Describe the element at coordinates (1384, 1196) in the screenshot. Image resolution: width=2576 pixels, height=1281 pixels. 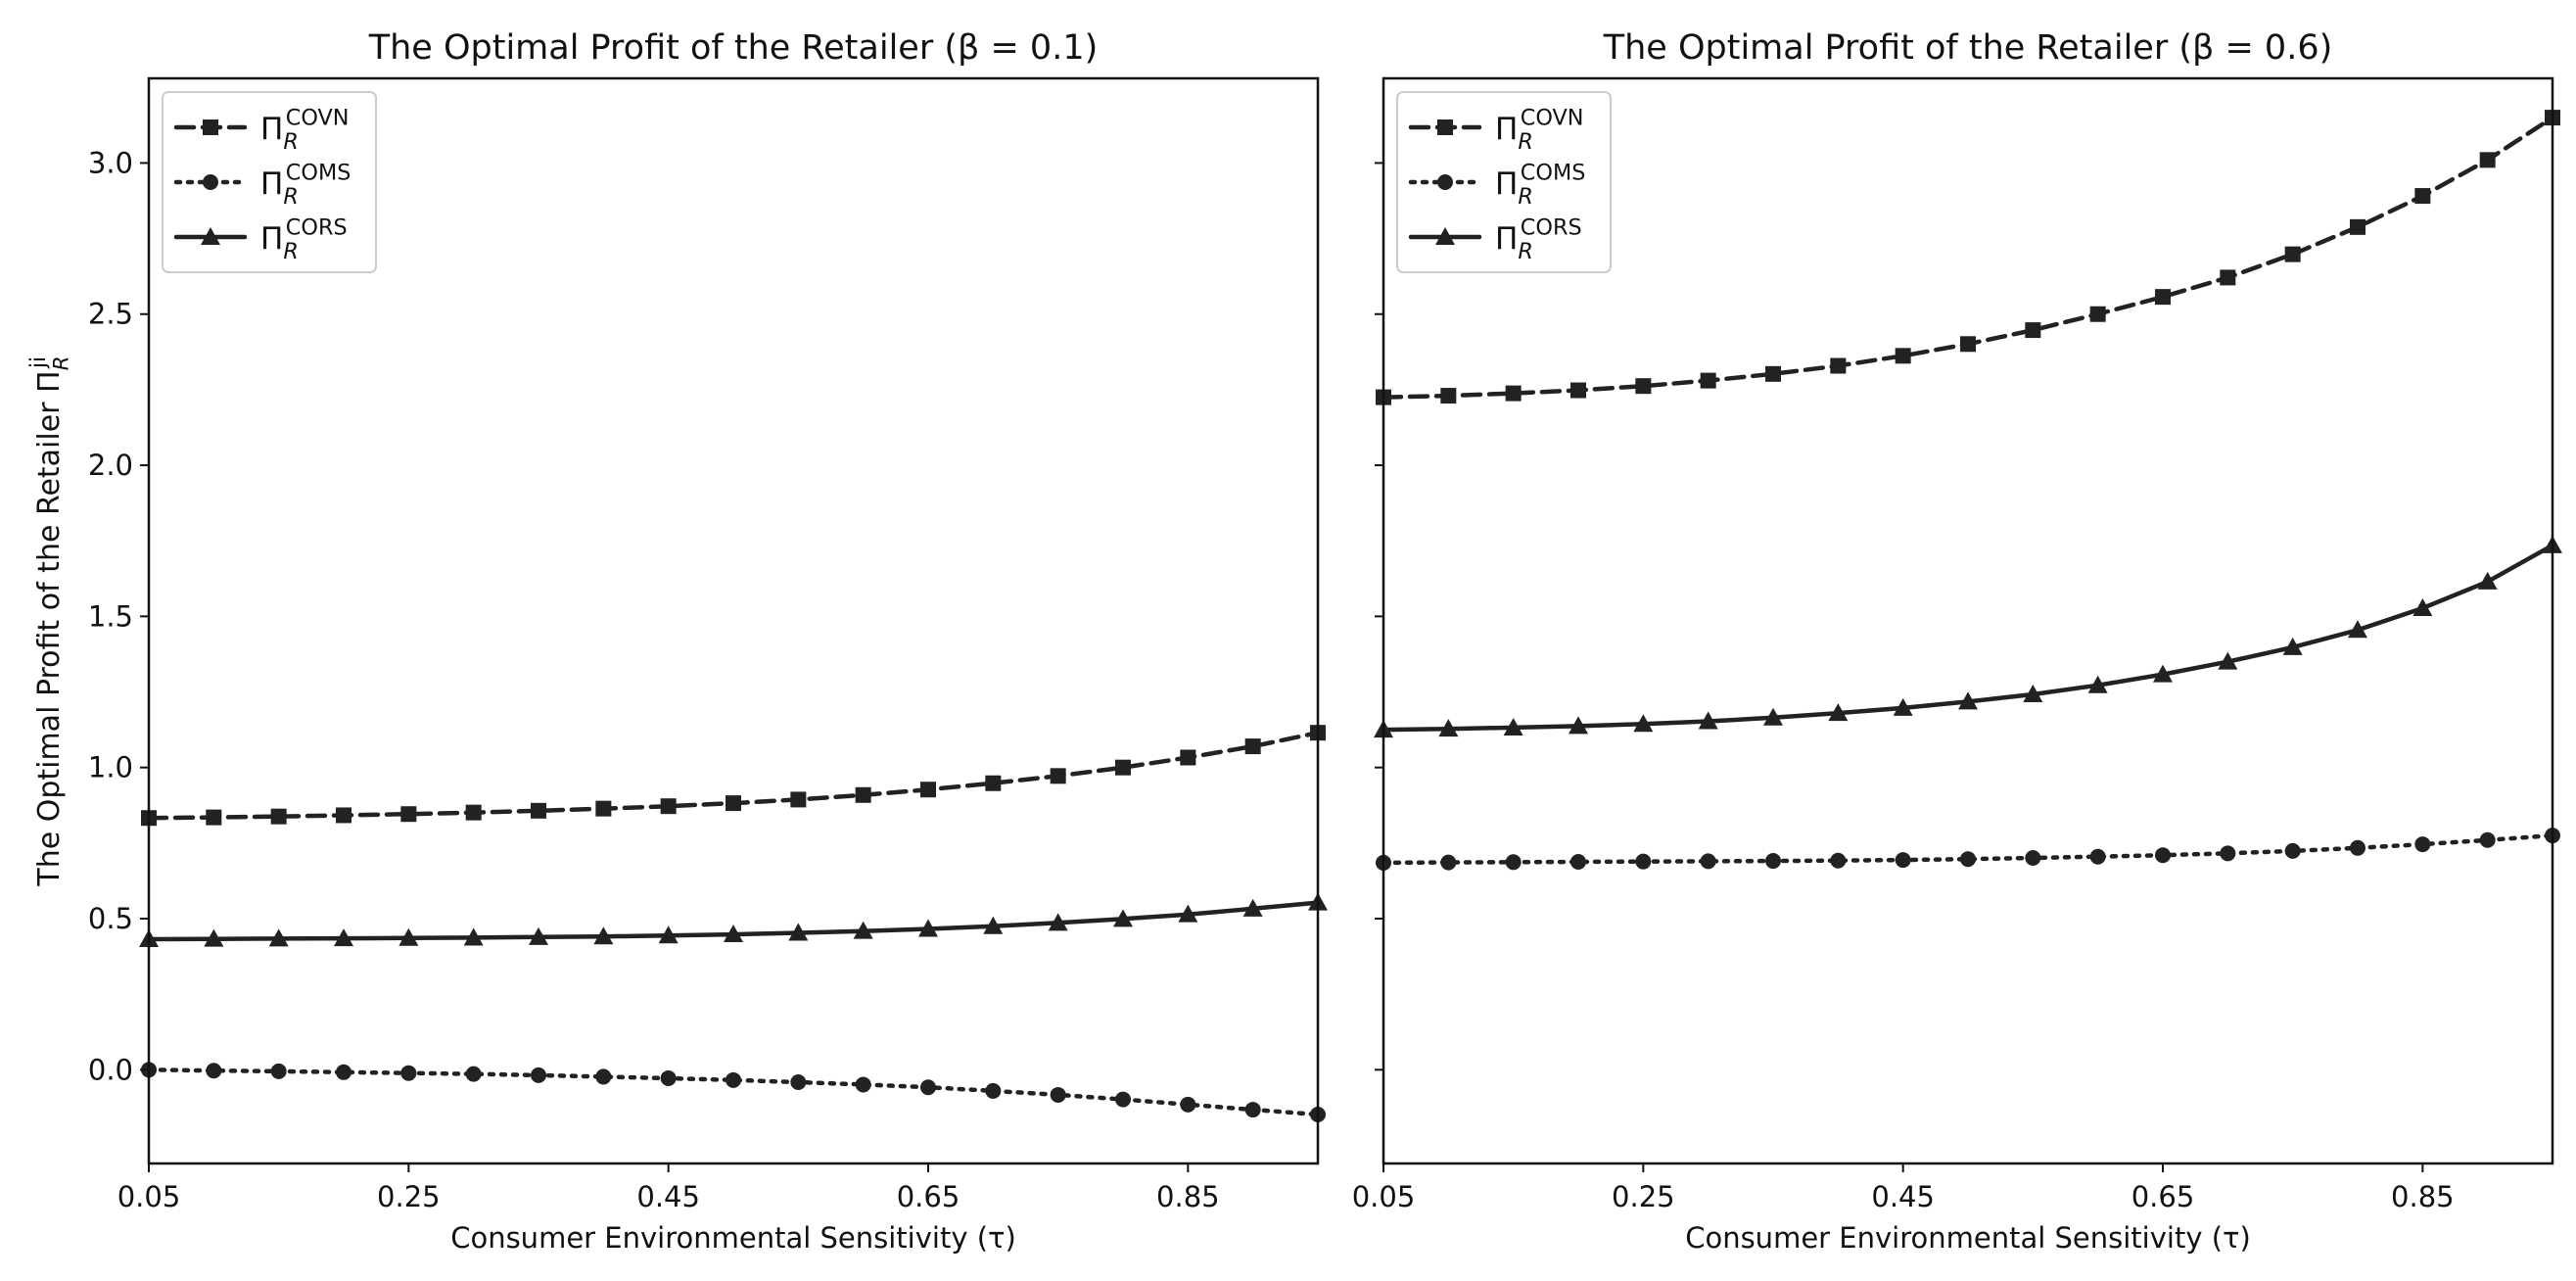
I see `x-tick-label: 0.05` at that location.